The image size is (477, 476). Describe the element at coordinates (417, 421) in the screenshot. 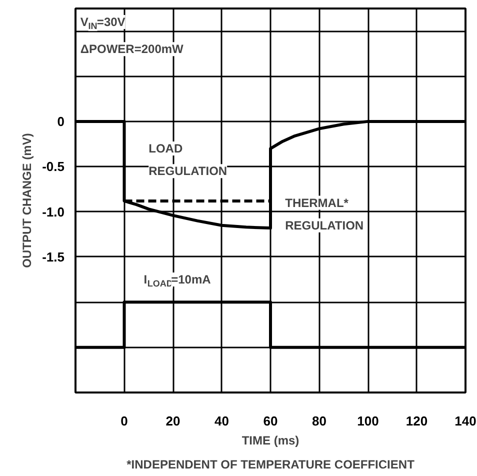

I see `x-tick-label: 120` at that location.